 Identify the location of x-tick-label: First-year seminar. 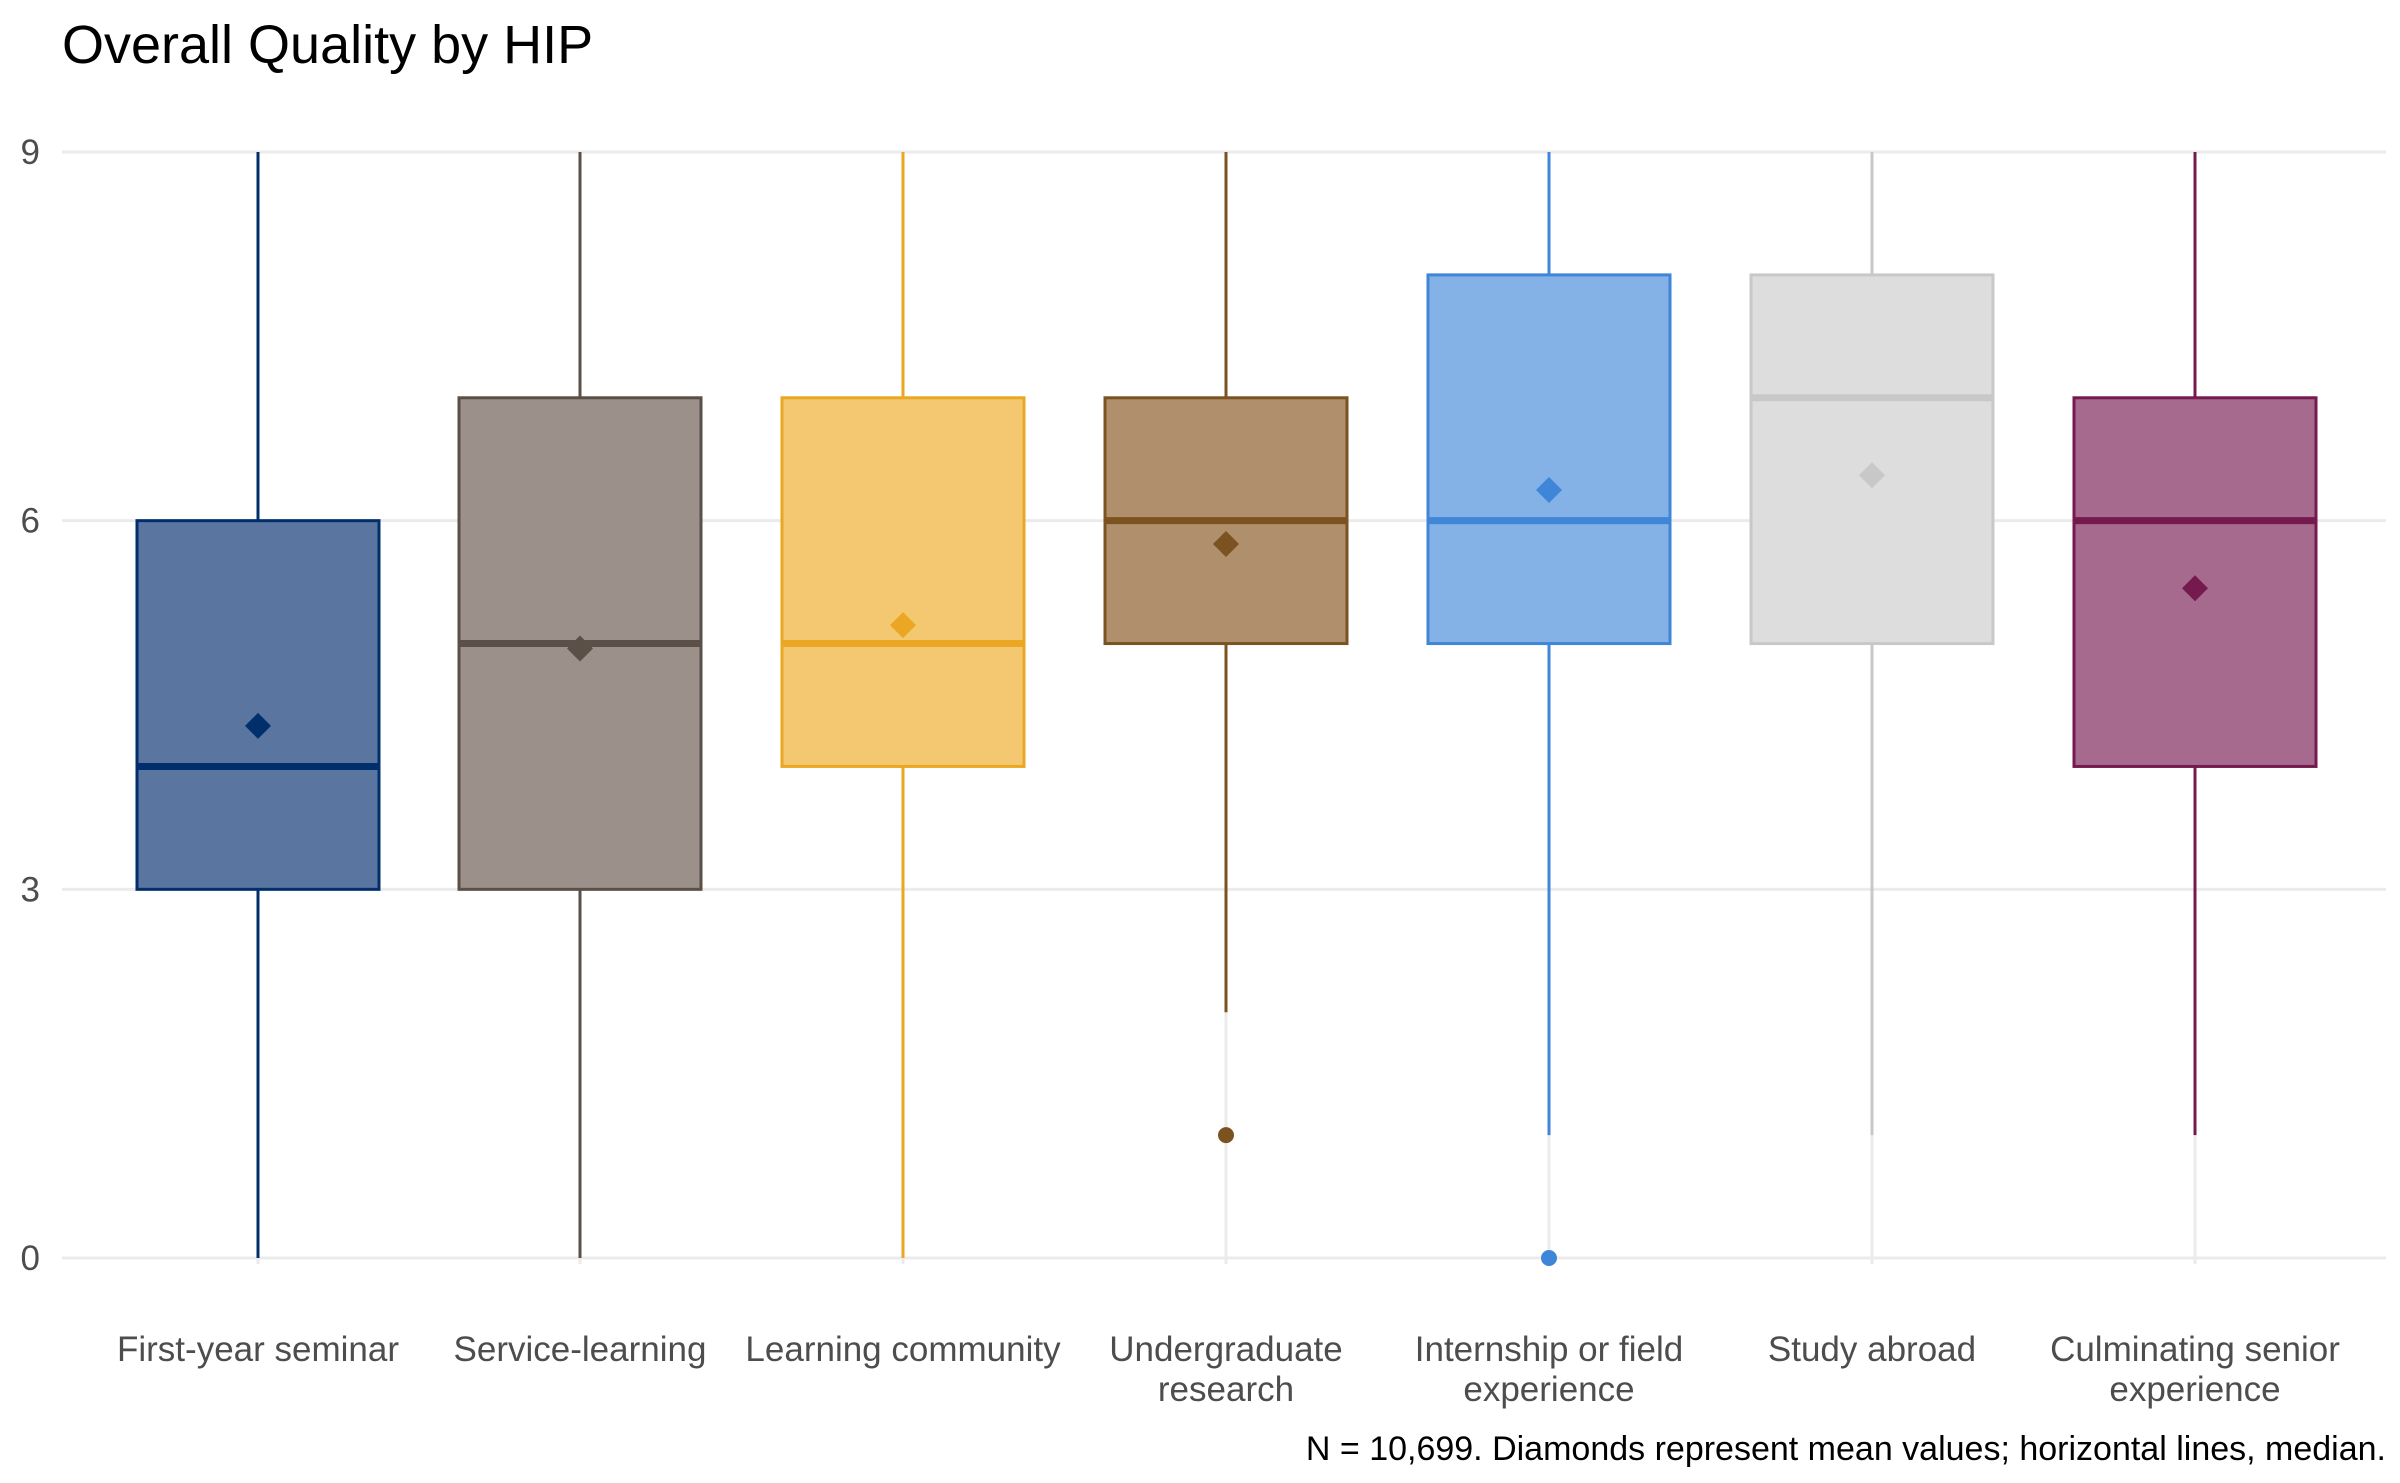
(258, 1349).